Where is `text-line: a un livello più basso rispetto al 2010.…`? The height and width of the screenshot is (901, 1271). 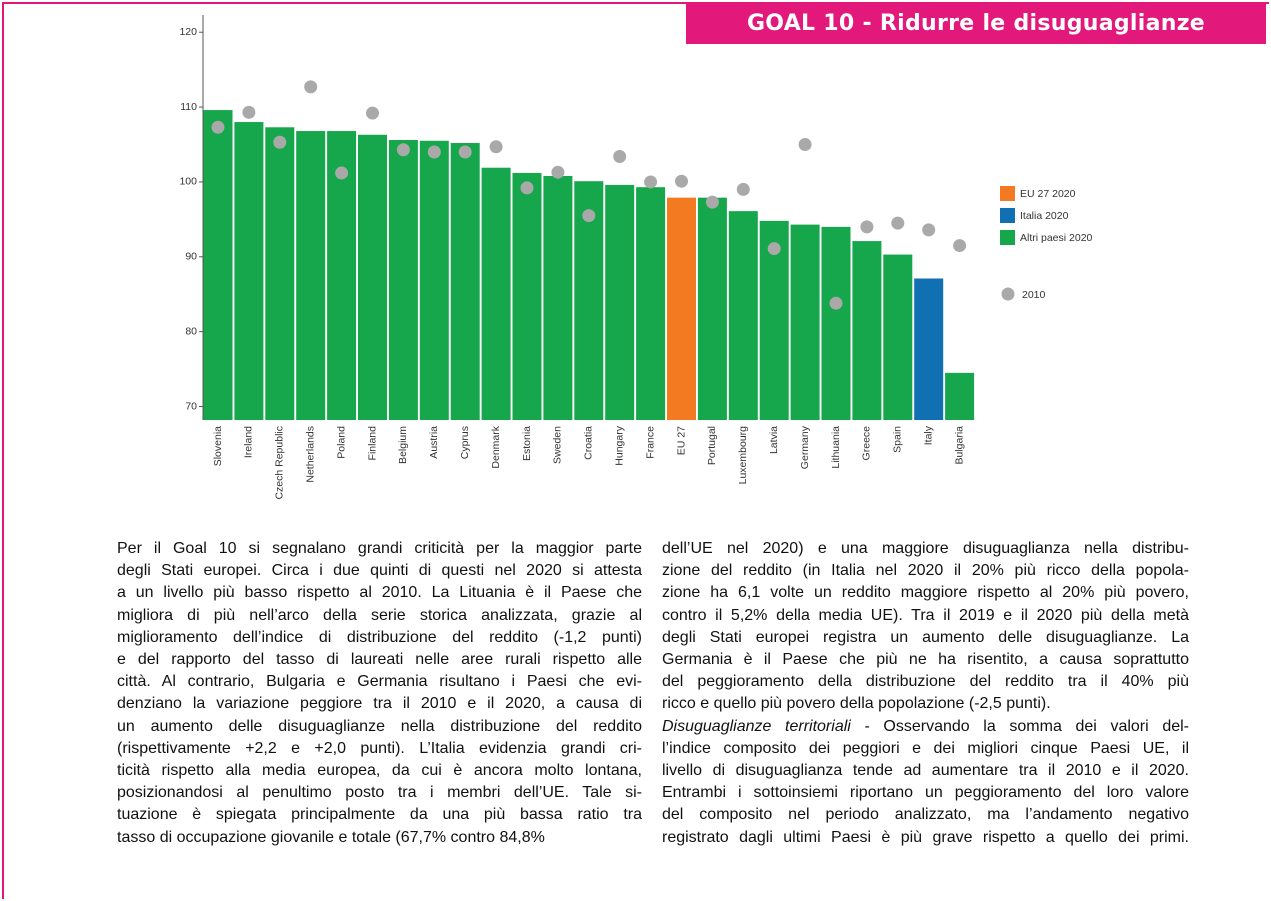 text-line: a un livello più basso rispetto al 2010.… is located at coordinates (379, 593).